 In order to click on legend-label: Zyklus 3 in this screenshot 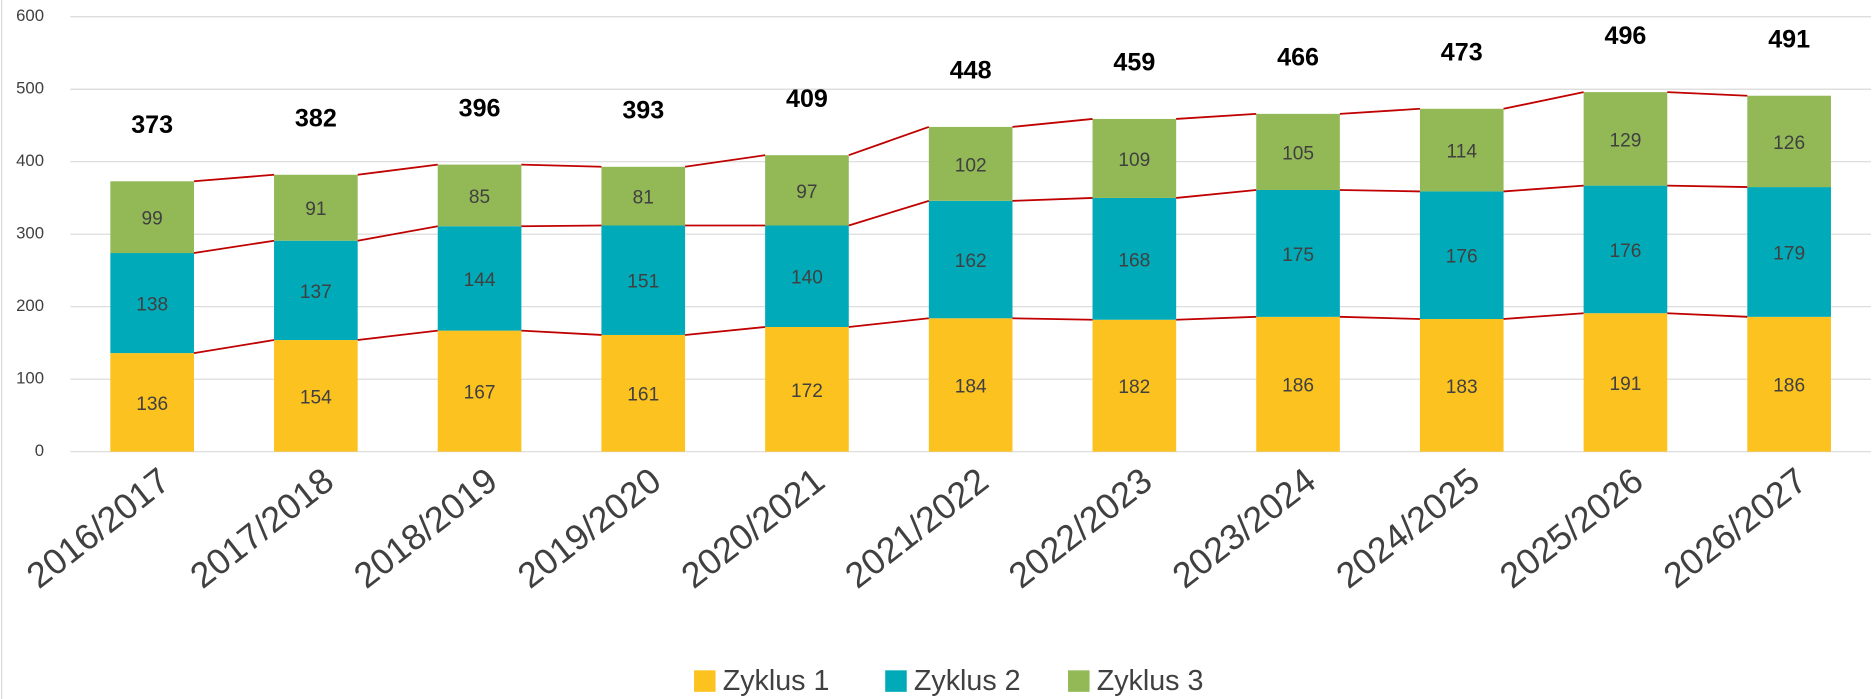, I will do `click(1150, 681)`.